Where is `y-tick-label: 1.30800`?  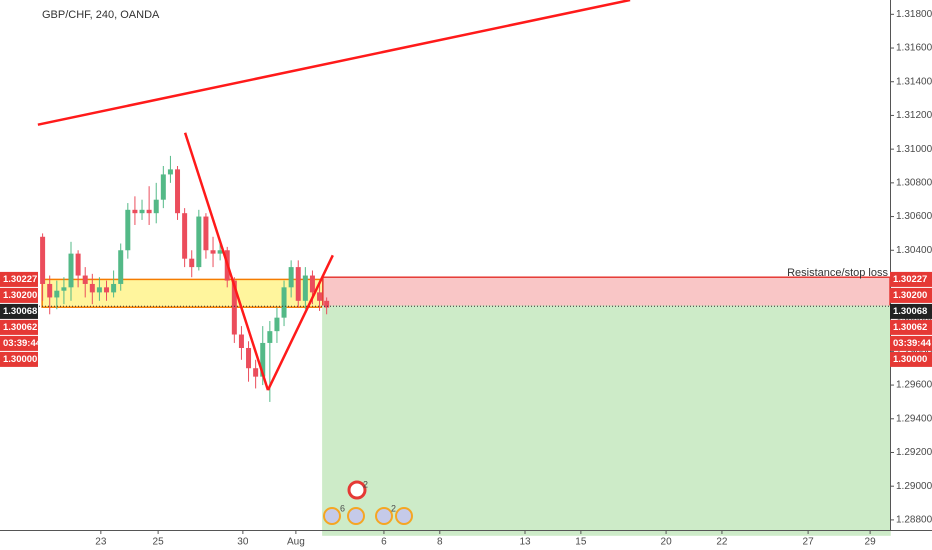
y-tick-label: 1.30800 is located at coordinates (914, 182).